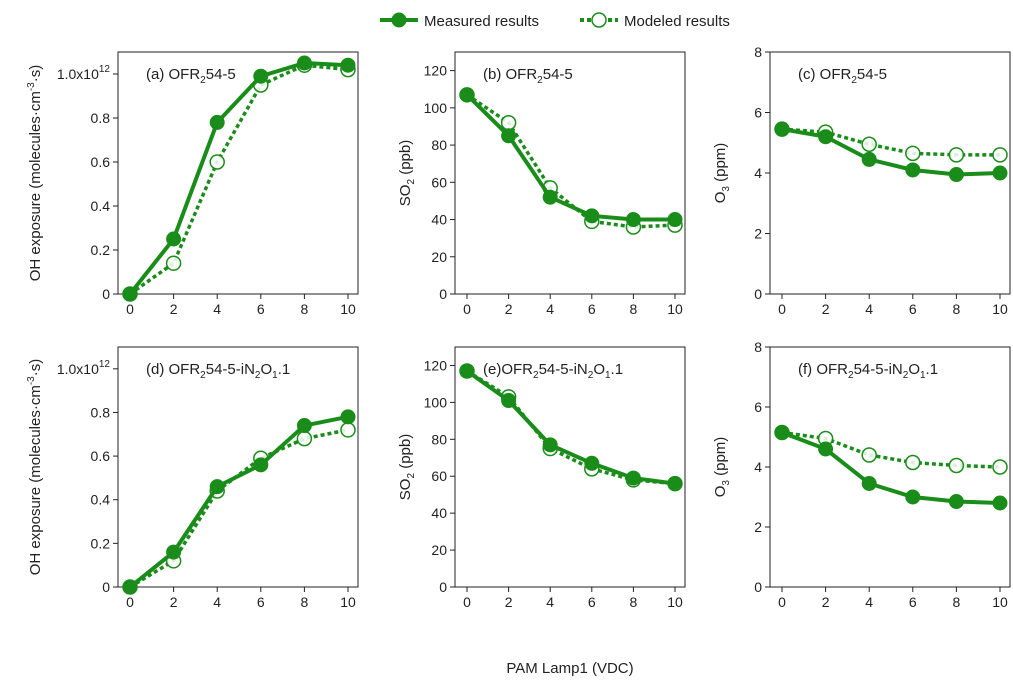 The image size is (1013, 682). Describe the element at coordinates (101, 543) in the screenshot. I see `y-tick-label: 0.2` at that location.